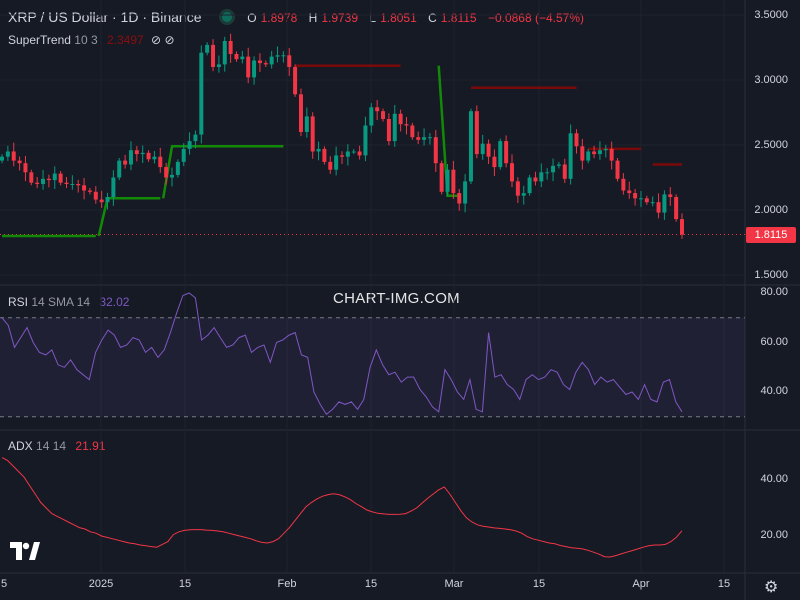  What do you see at coordinates (454, 584) in the screenshot?
I see `time-axis-label: Mar` at bounding box center [454, 584].